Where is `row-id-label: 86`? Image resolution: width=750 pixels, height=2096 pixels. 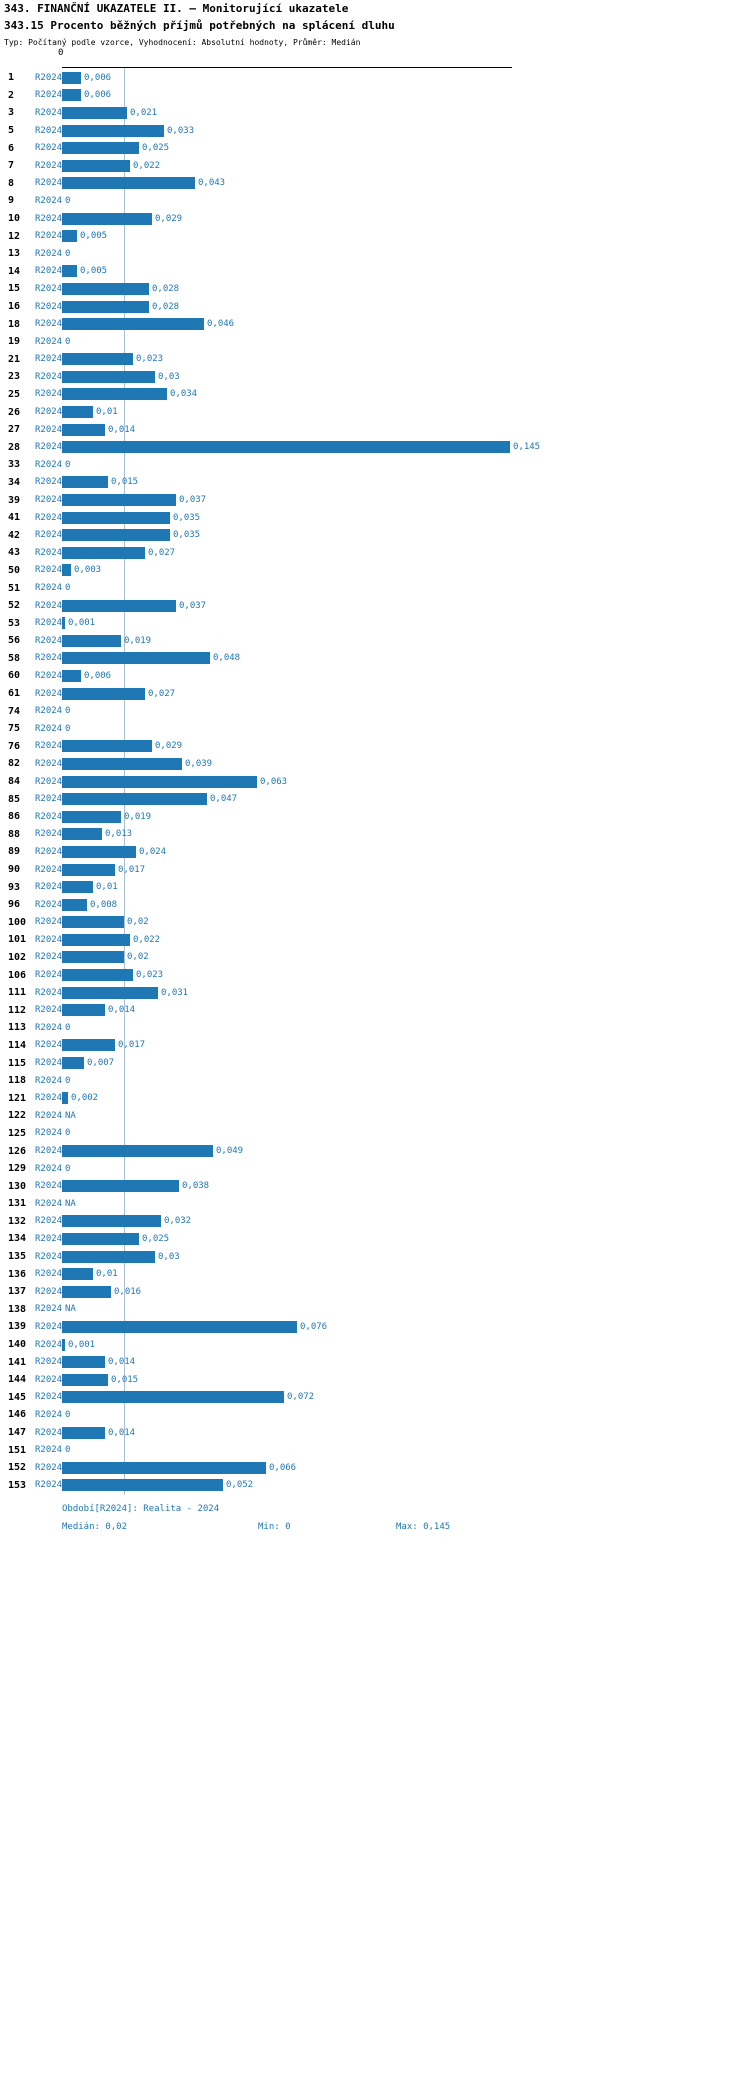
row-id-label: 86 is located at coordinates (14, 817).